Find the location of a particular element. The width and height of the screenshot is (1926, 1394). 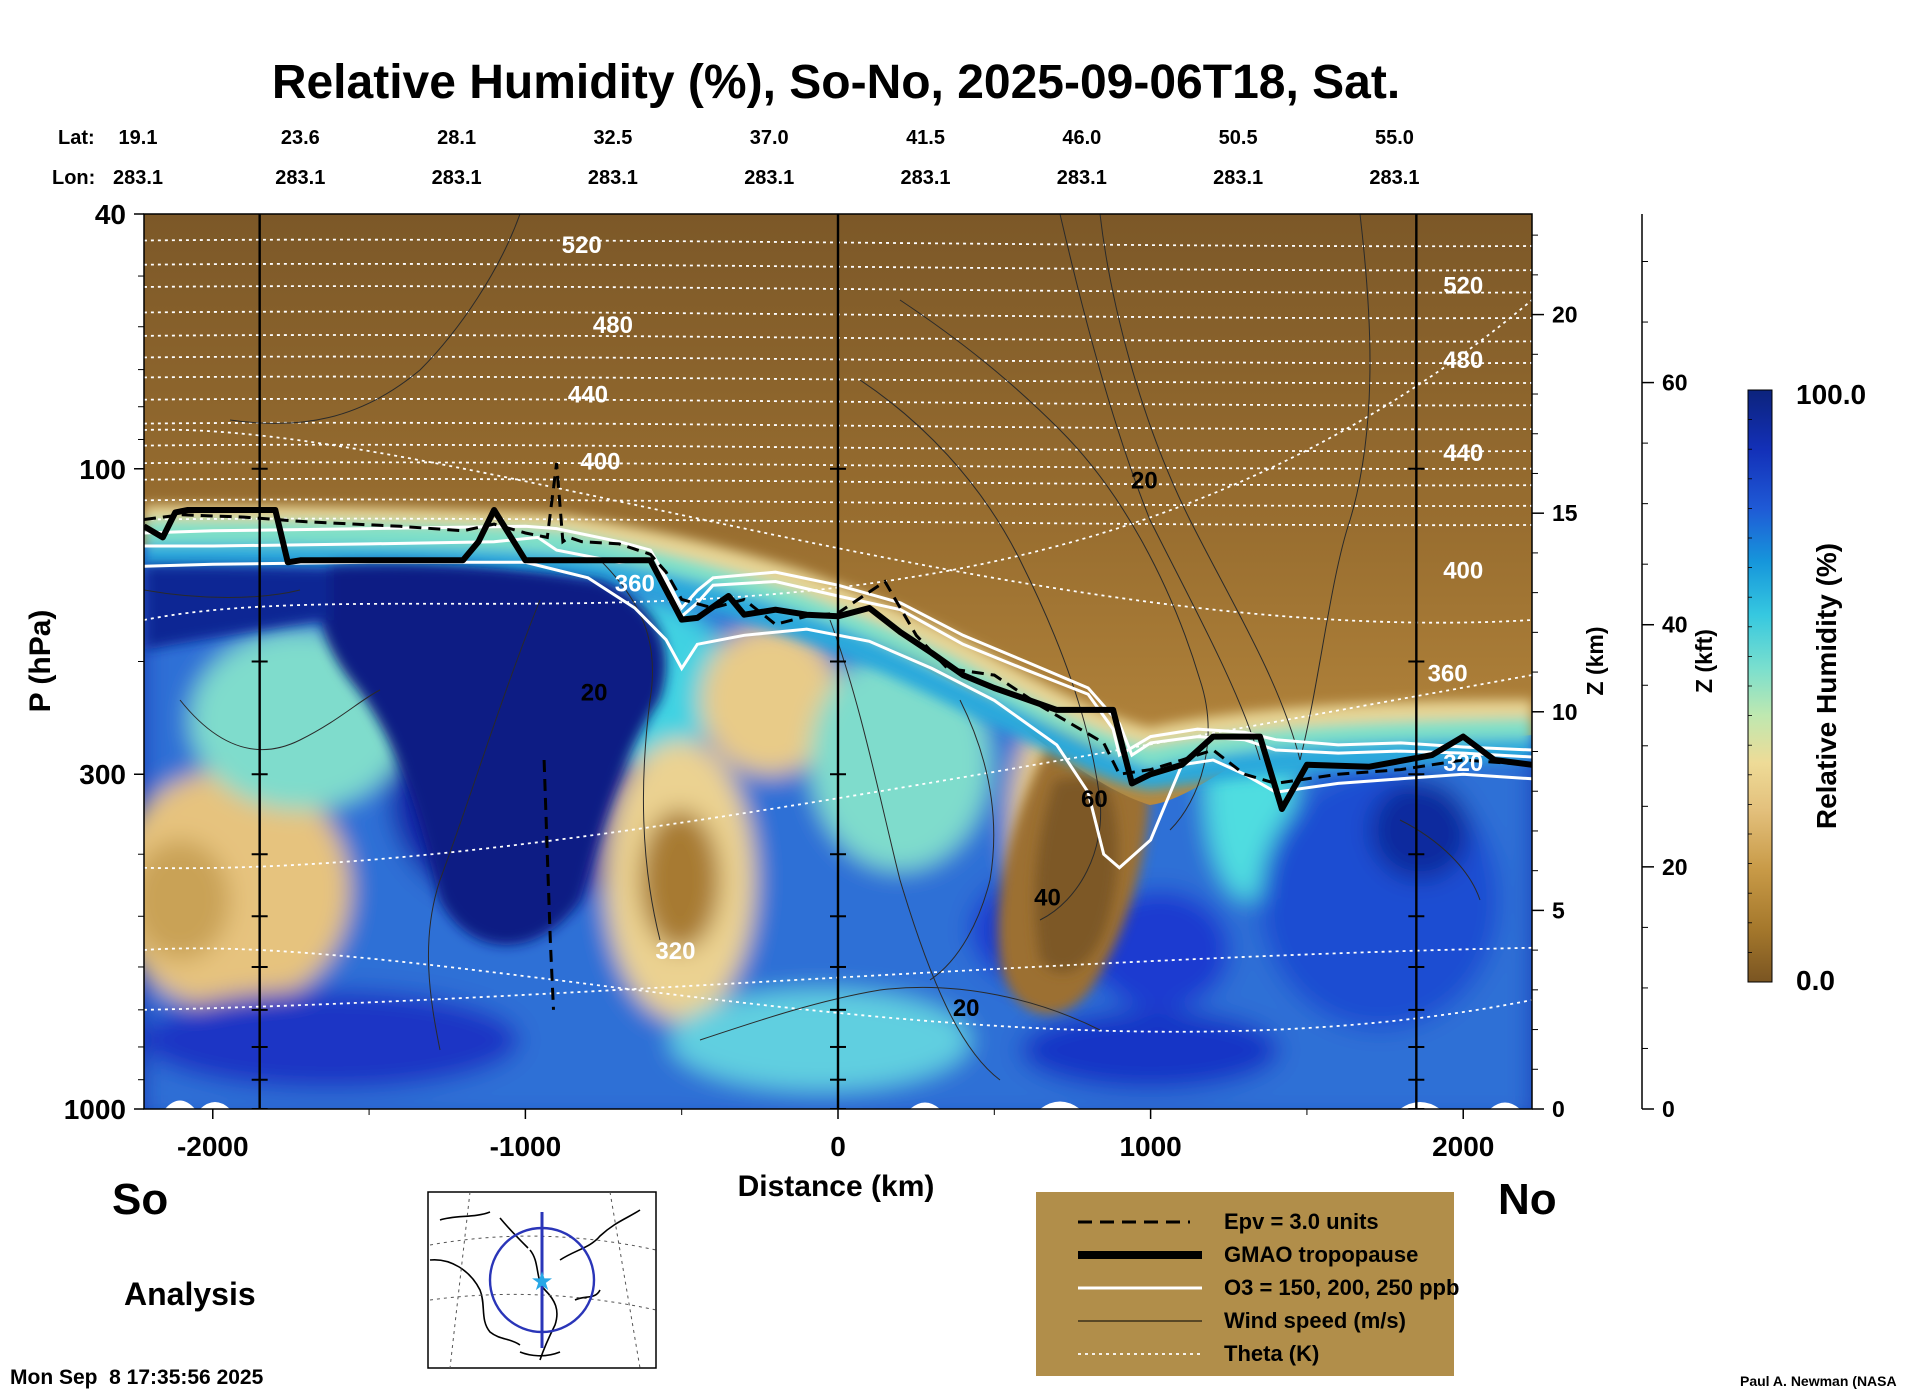

legend-label-wind: Wind speed (m/s) is located at coordinates (1315, 1320).